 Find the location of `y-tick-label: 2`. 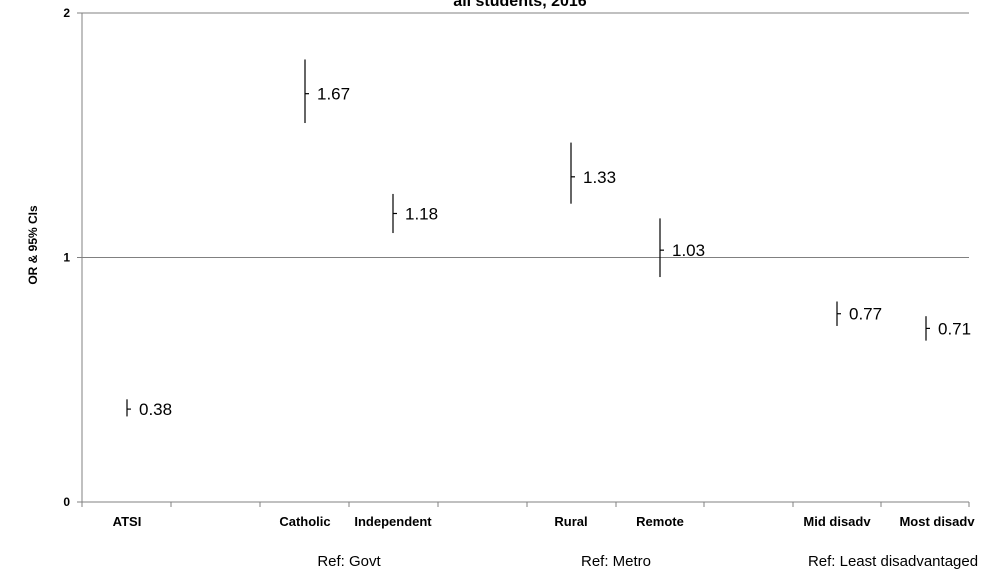

y-tick-label: 2 is located at coordinates (66, 13).